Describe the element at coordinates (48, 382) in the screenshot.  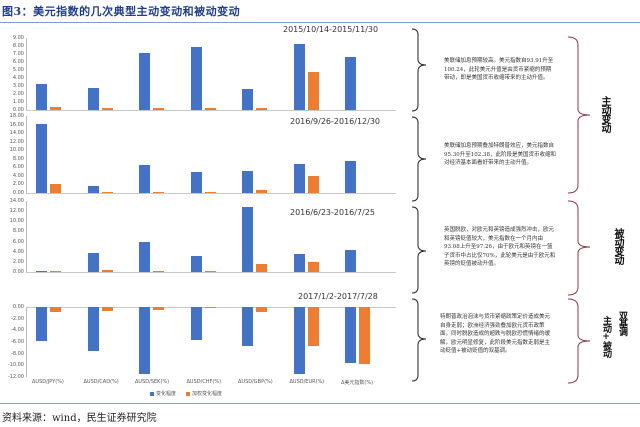
I see `category-label: ΔUSD/JPY(%)` at that location.